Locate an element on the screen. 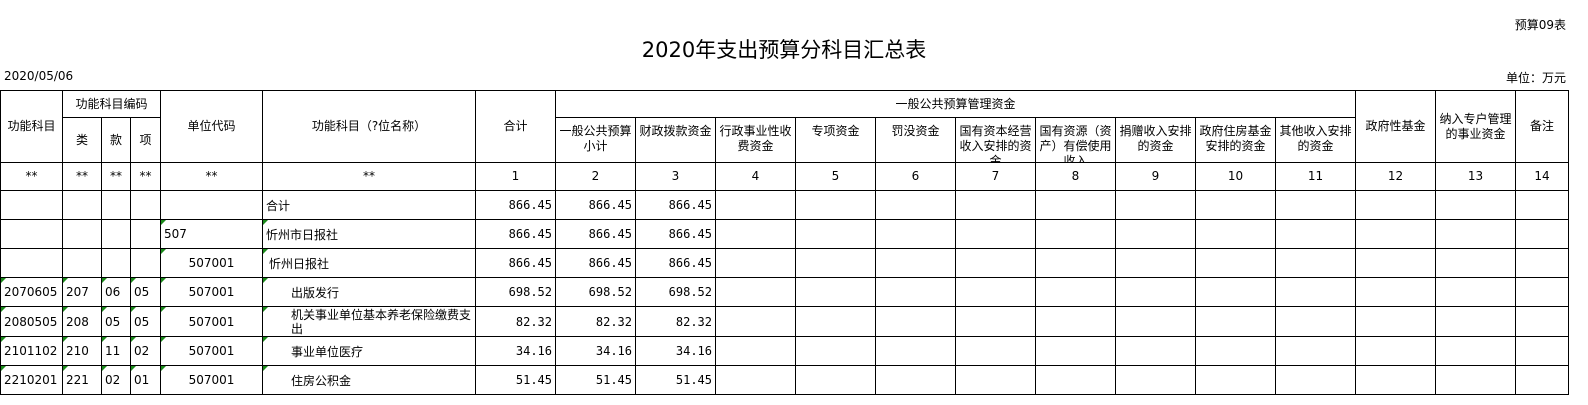 This screenshot has height=405, width=1588. cell-lei: 221 is located at coordinates (82, 380).